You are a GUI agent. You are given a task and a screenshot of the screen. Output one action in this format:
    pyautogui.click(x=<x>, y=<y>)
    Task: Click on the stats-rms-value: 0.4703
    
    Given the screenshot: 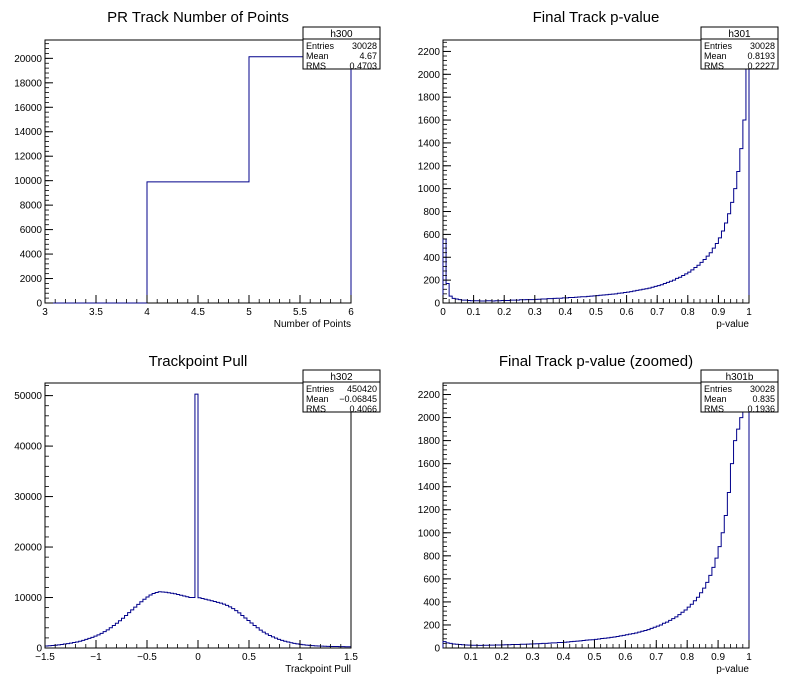 What is the action you would take?
    pyautogui.click(x=363, y=66)
    